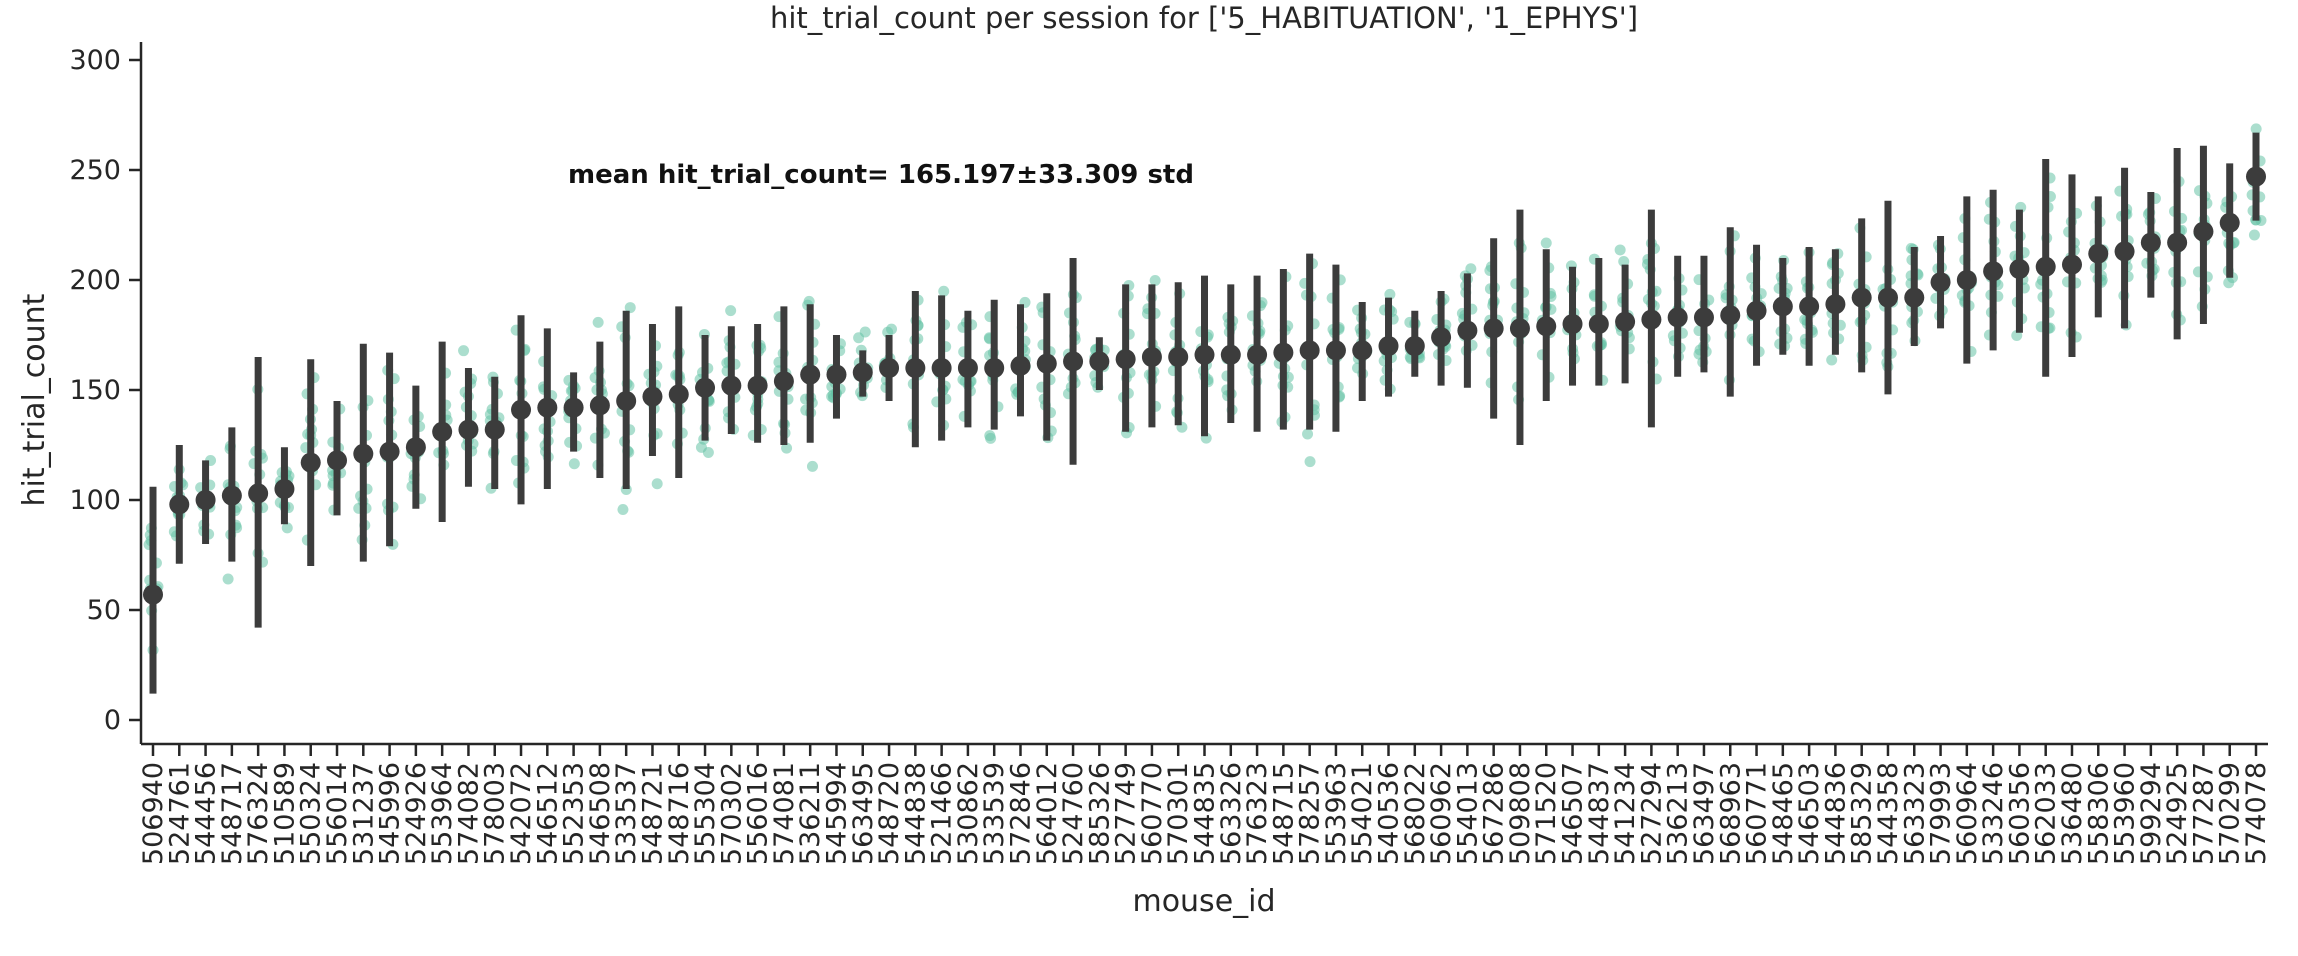  Describe the element at coordinates (105, 390) in the screenshot. I see `y-ticks: 0 50 100 150 200 250 300` at that location.